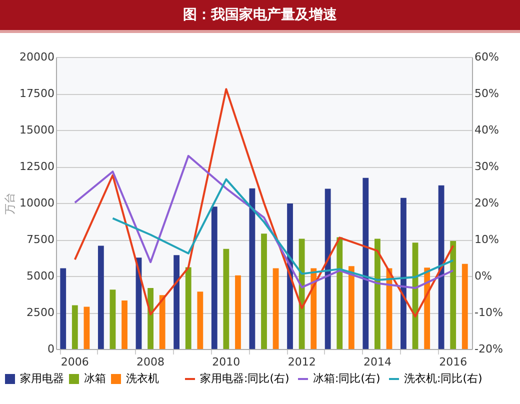 This screenshot has width=520, height=404. Describe the element at coordinates (486, 203) in the screenshot. I see `y2-tick-label: 20%` at that location.